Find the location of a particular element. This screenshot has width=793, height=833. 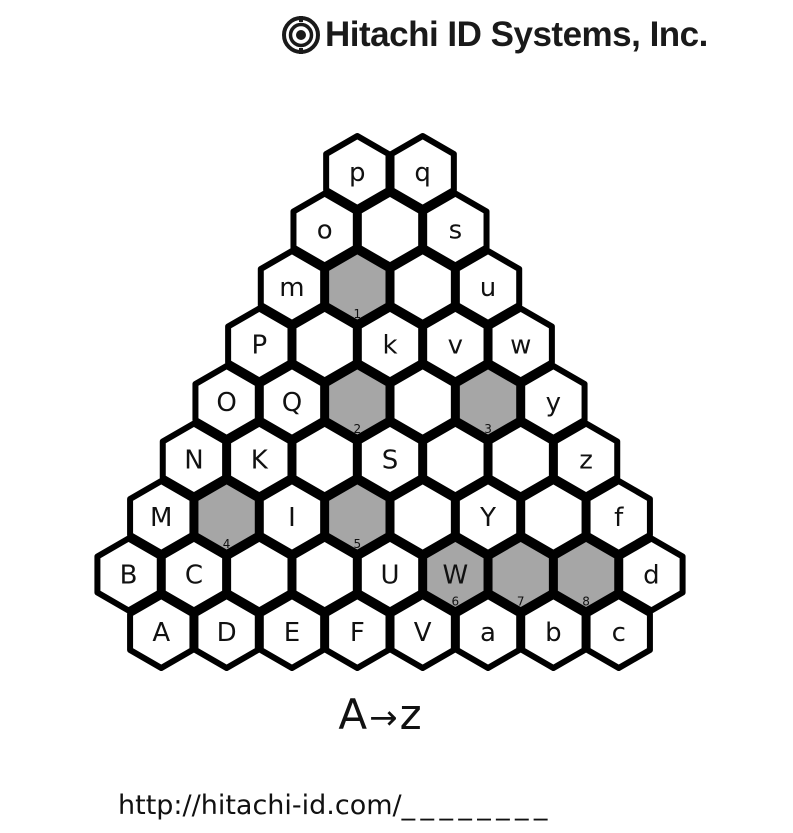

hex-cell: u is located at coordinates (488, 287).